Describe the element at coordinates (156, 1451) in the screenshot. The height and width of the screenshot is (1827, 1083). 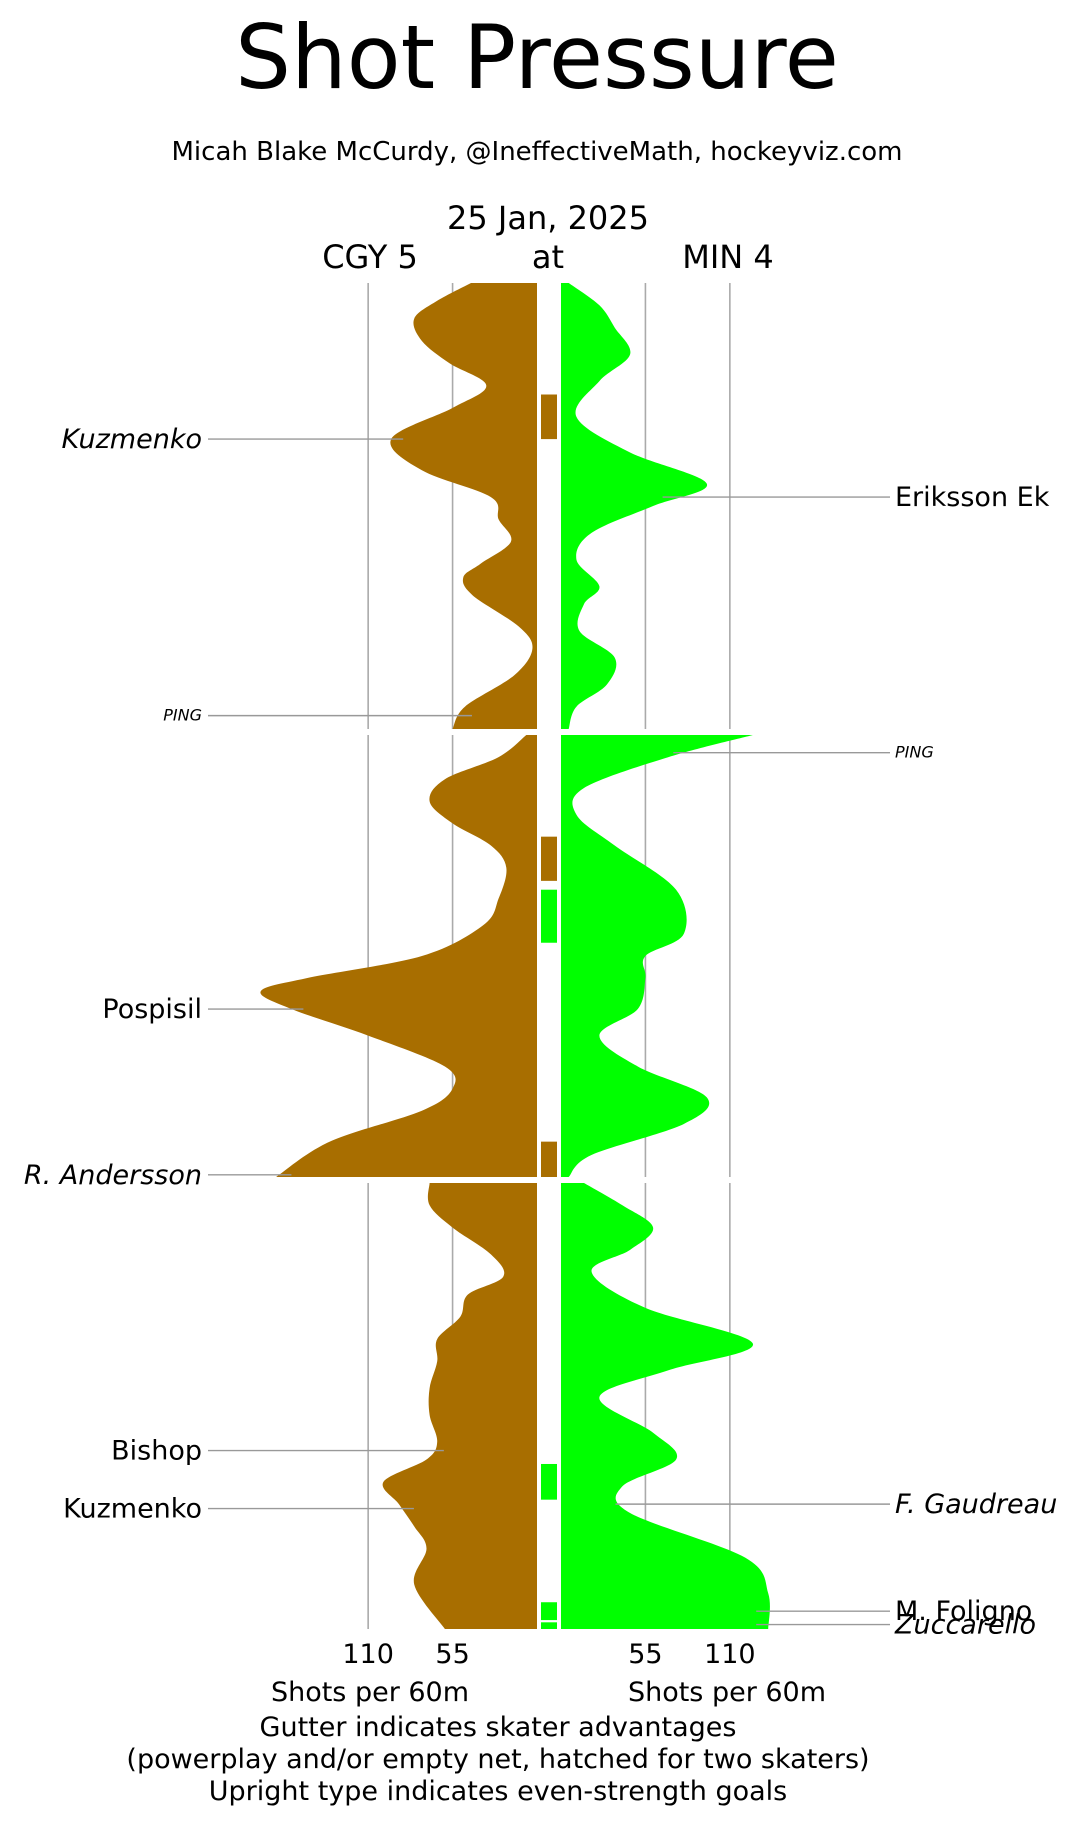
I see `goal-label-5: Bishop` at that location.